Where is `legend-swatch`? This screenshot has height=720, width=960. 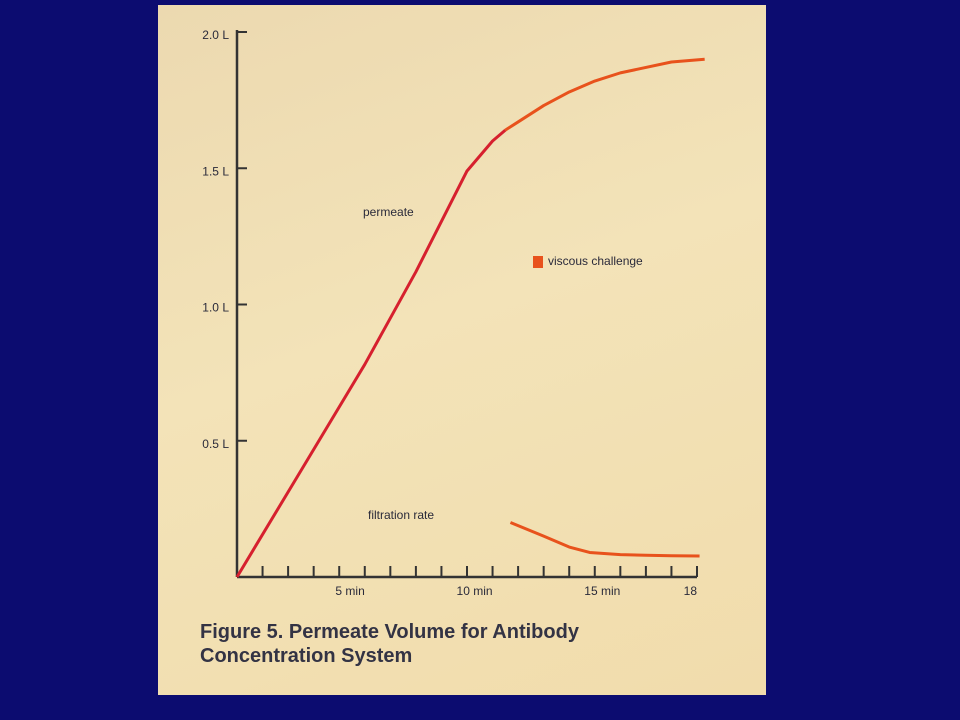 legend-swatch is located at coordinates (538, 262).